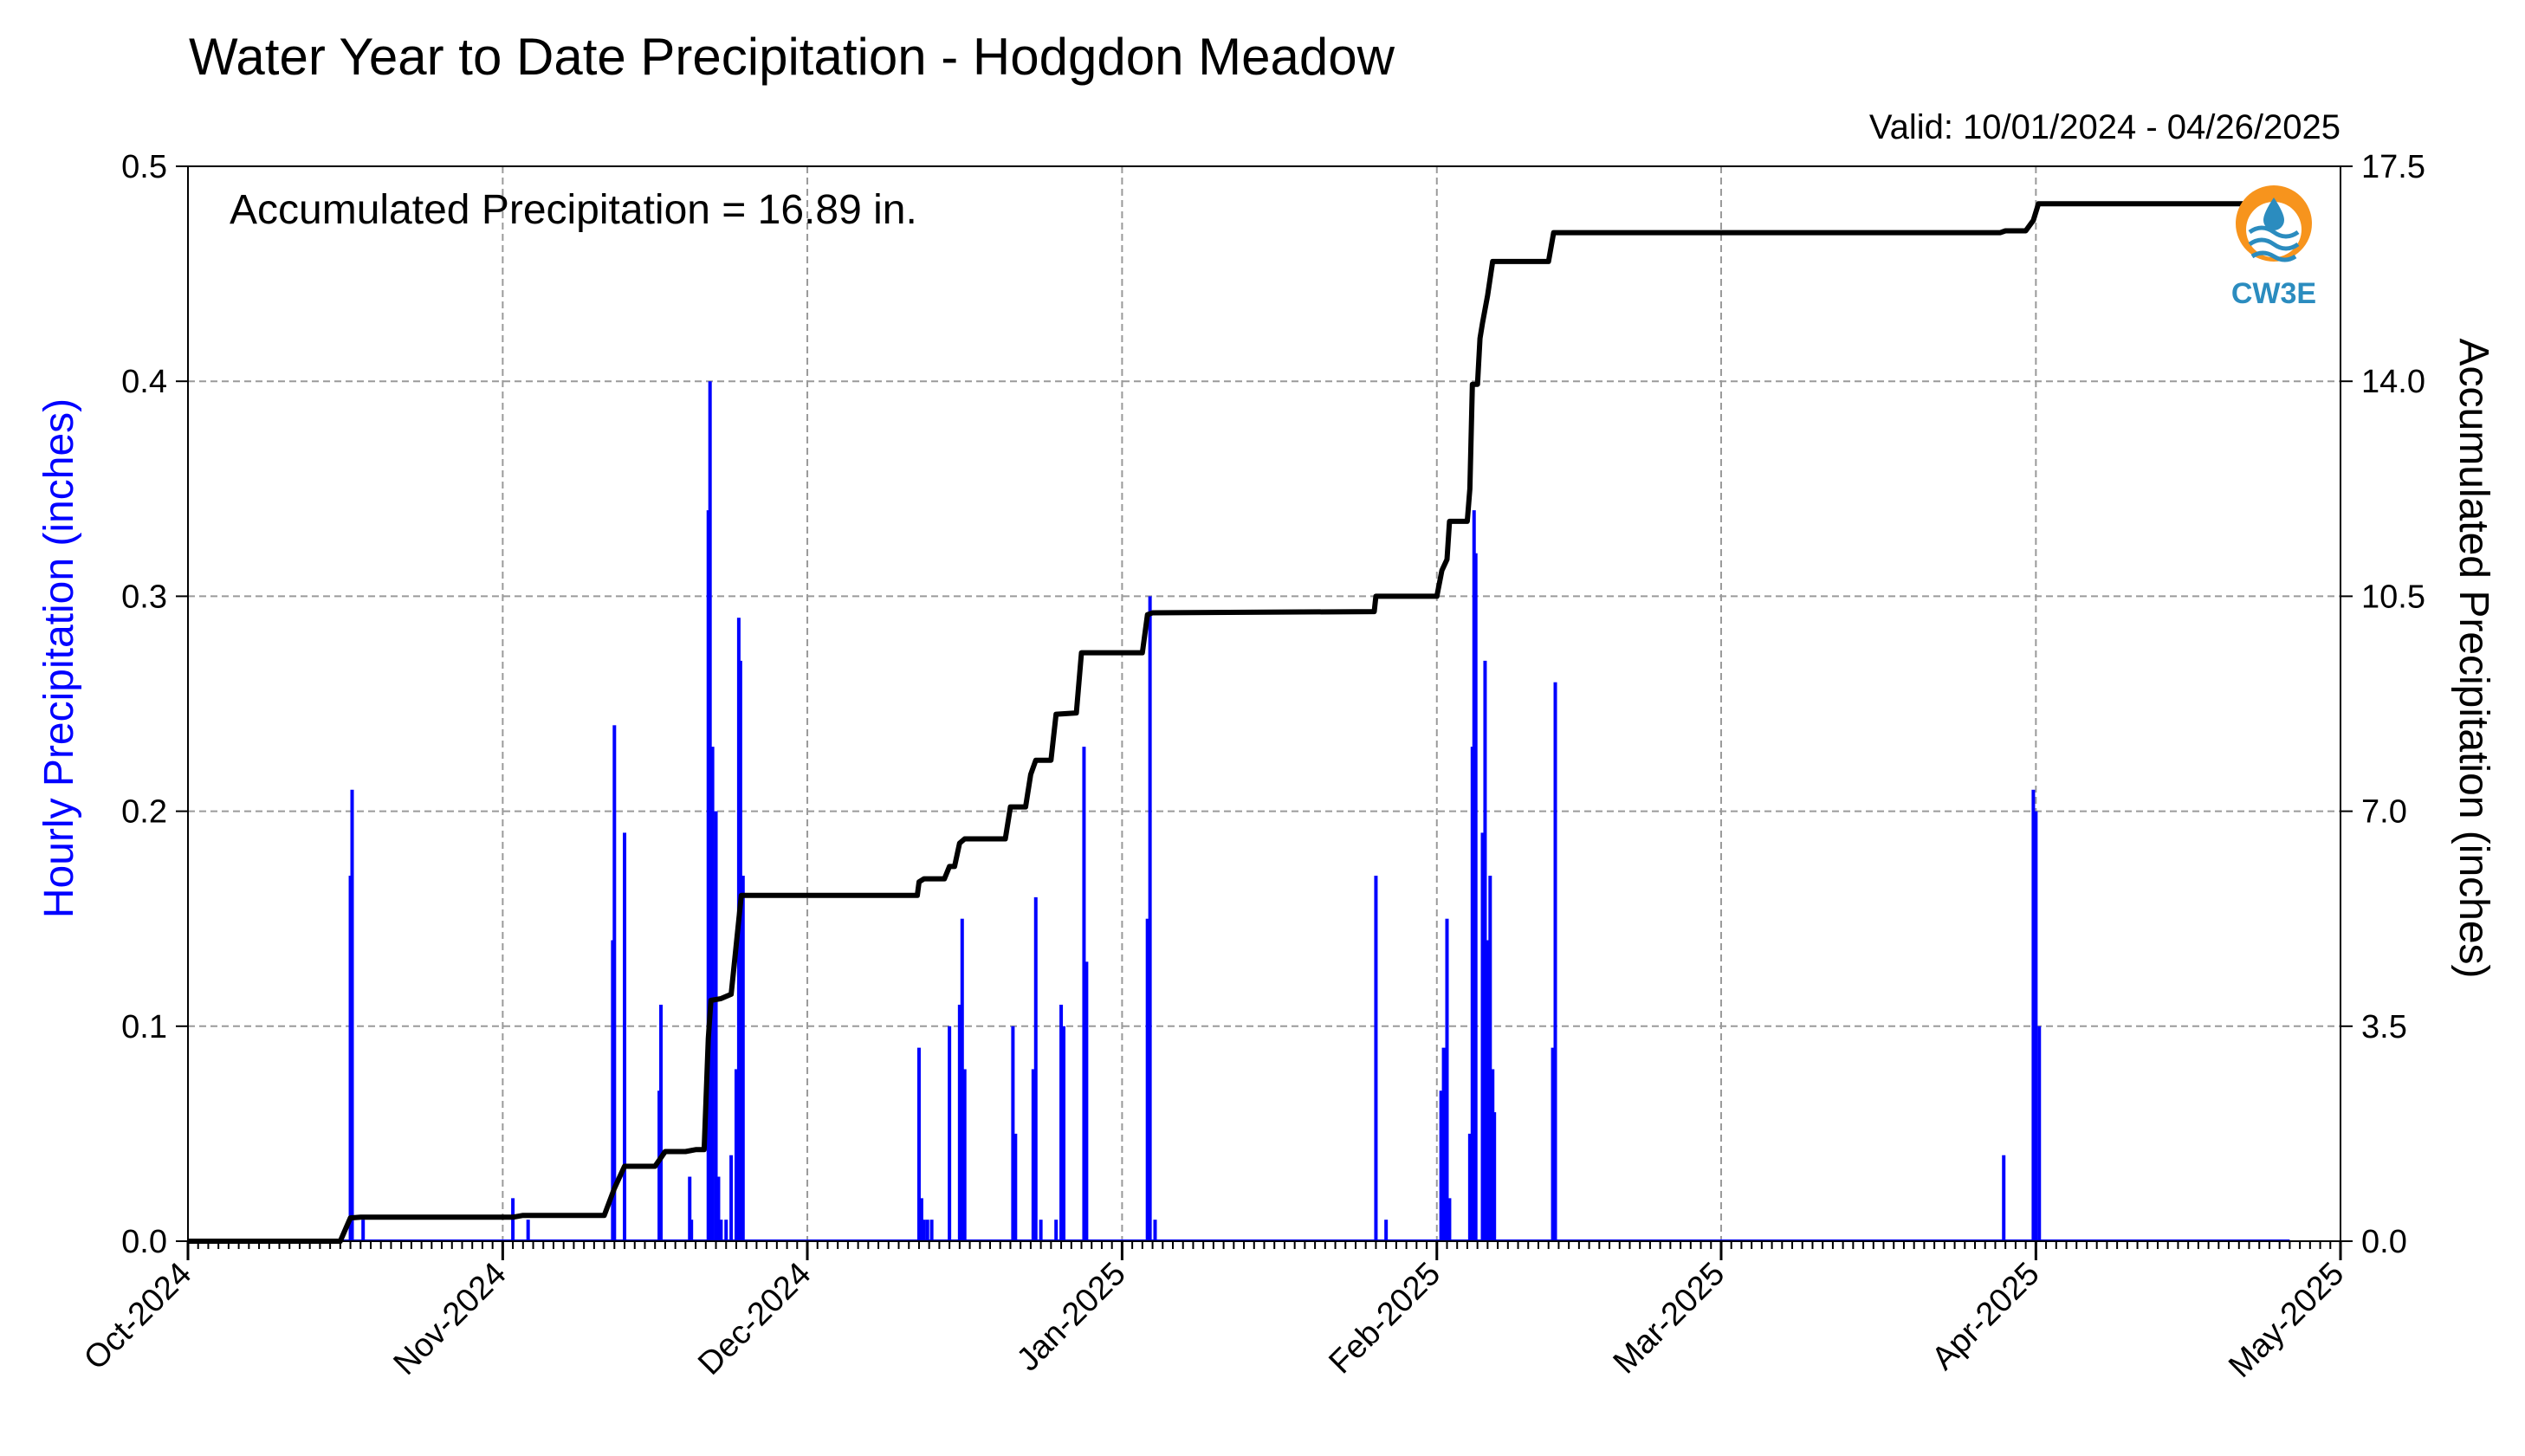  What do you see at coordinates (2273, 213) in the screenshot?
I see `logo-drop-icon` at bounding box center [2273, 213].